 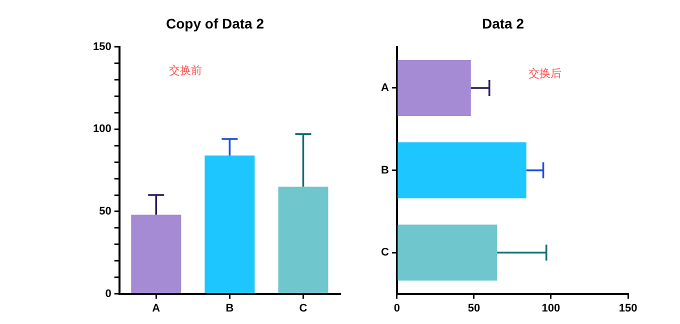 What do you see at coordinates (102, 129) in the screenshot?
I see `y-tick-label: 100` at bounding box center [102, 129].